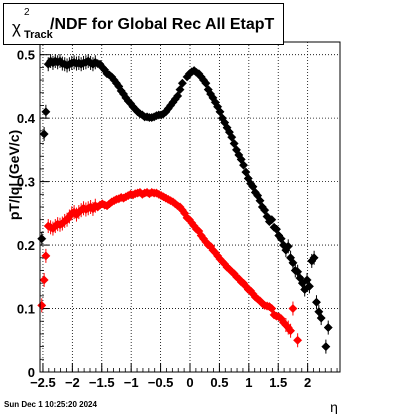 This screenshot has width=400, height=414. I want to click on x-tick-label: 1, so click(248, 382).